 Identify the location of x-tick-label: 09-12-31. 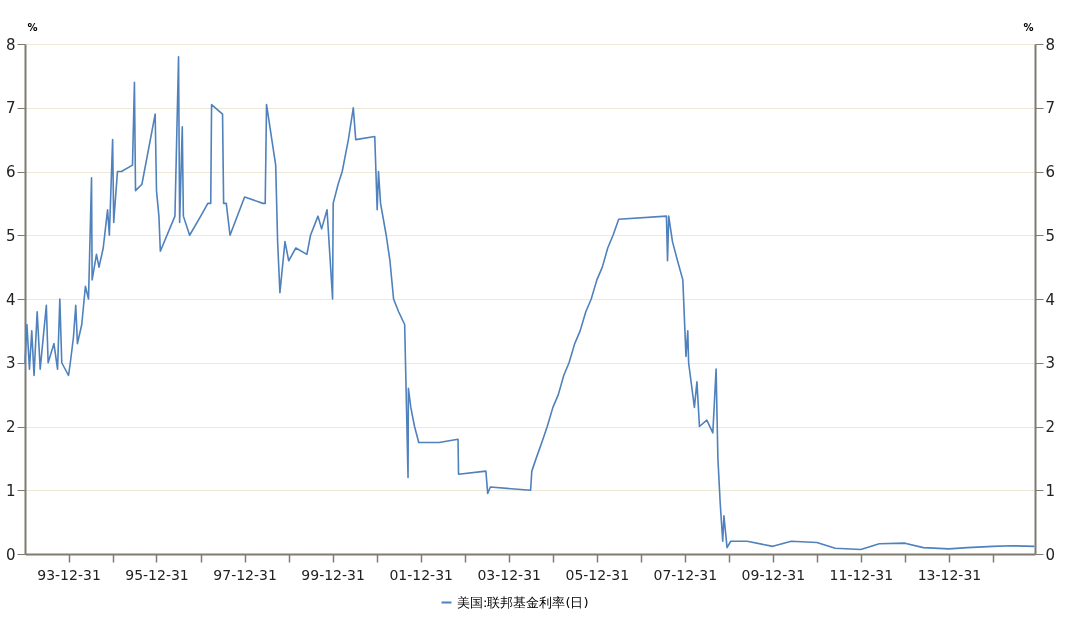
(773, 574).